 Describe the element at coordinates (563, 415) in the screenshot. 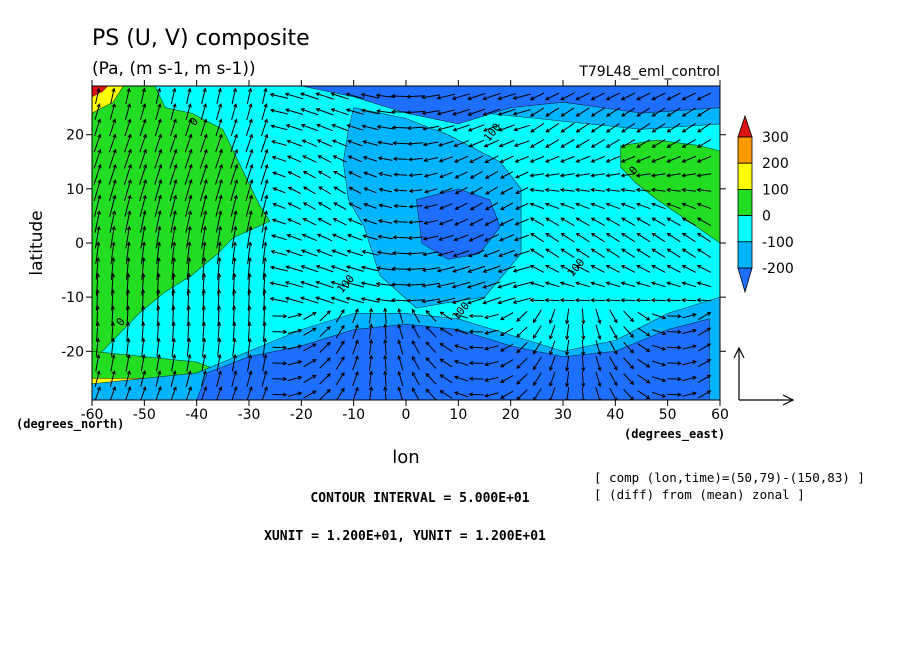

I see `x-tick-label: 30` at that location.